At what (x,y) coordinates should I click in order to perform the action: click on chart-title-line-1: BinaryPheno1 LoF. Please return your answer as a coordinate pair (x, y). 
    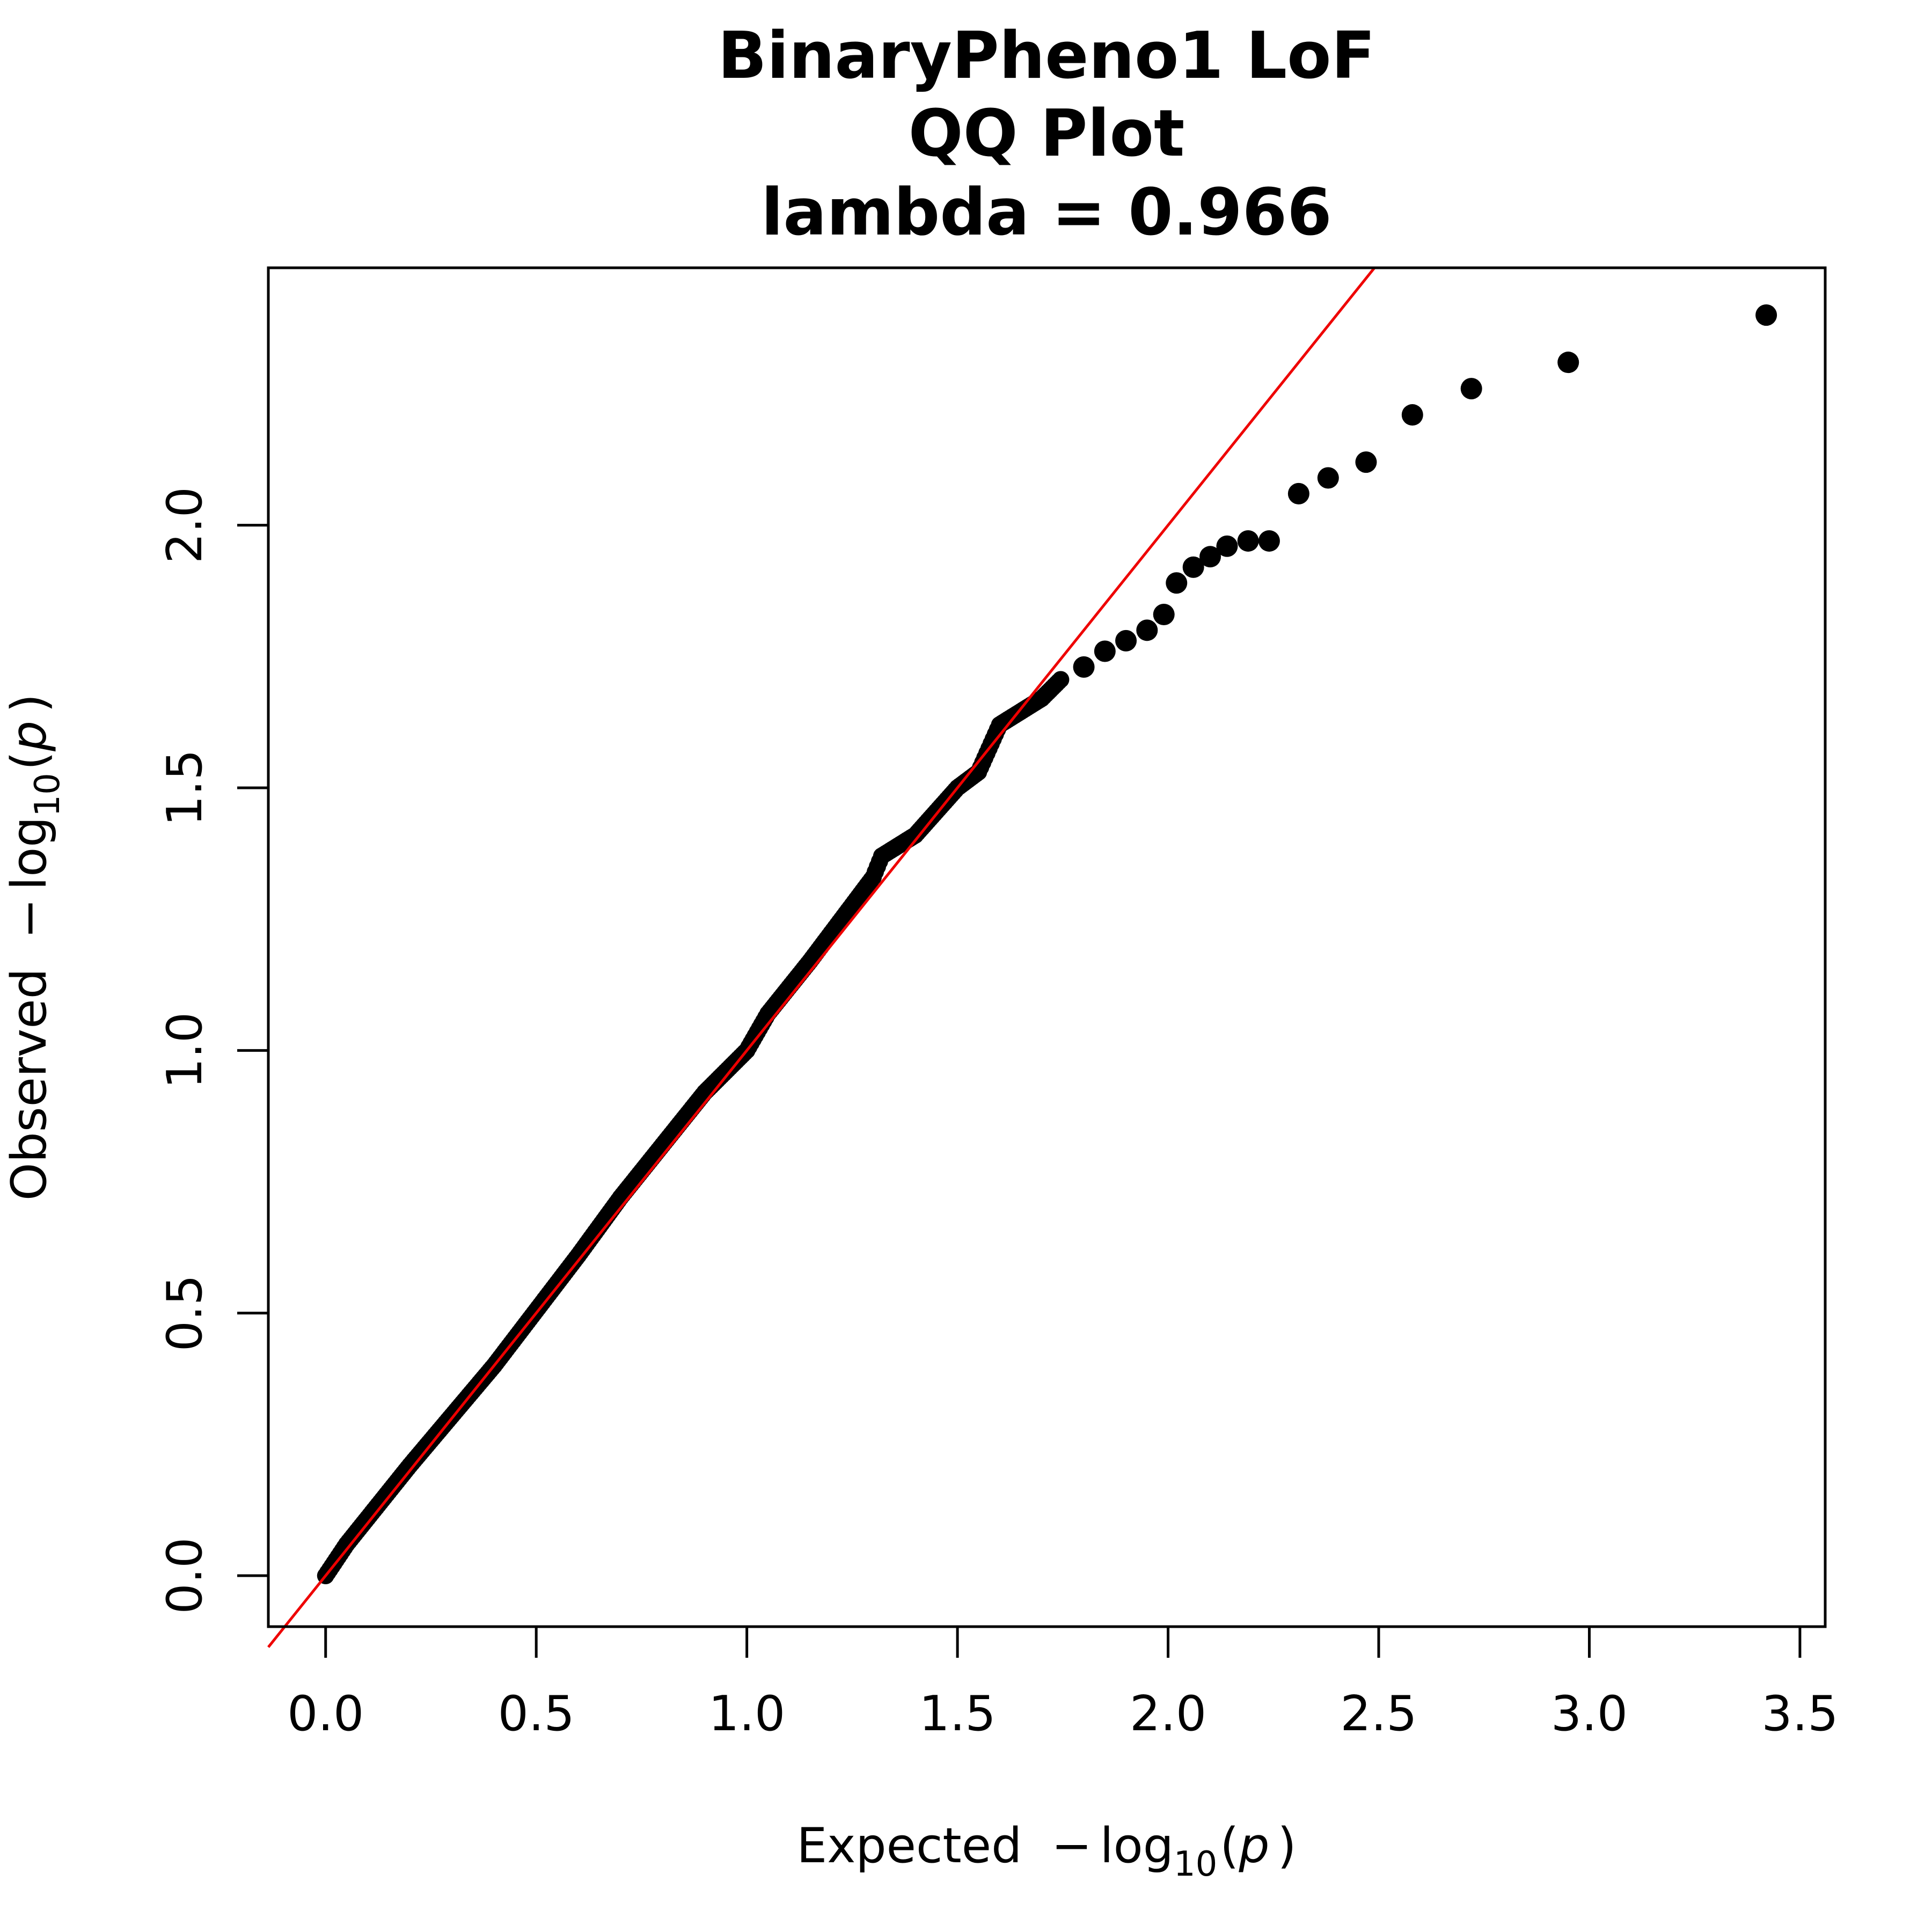
    Looking at the image, I should click on (1046, 56).